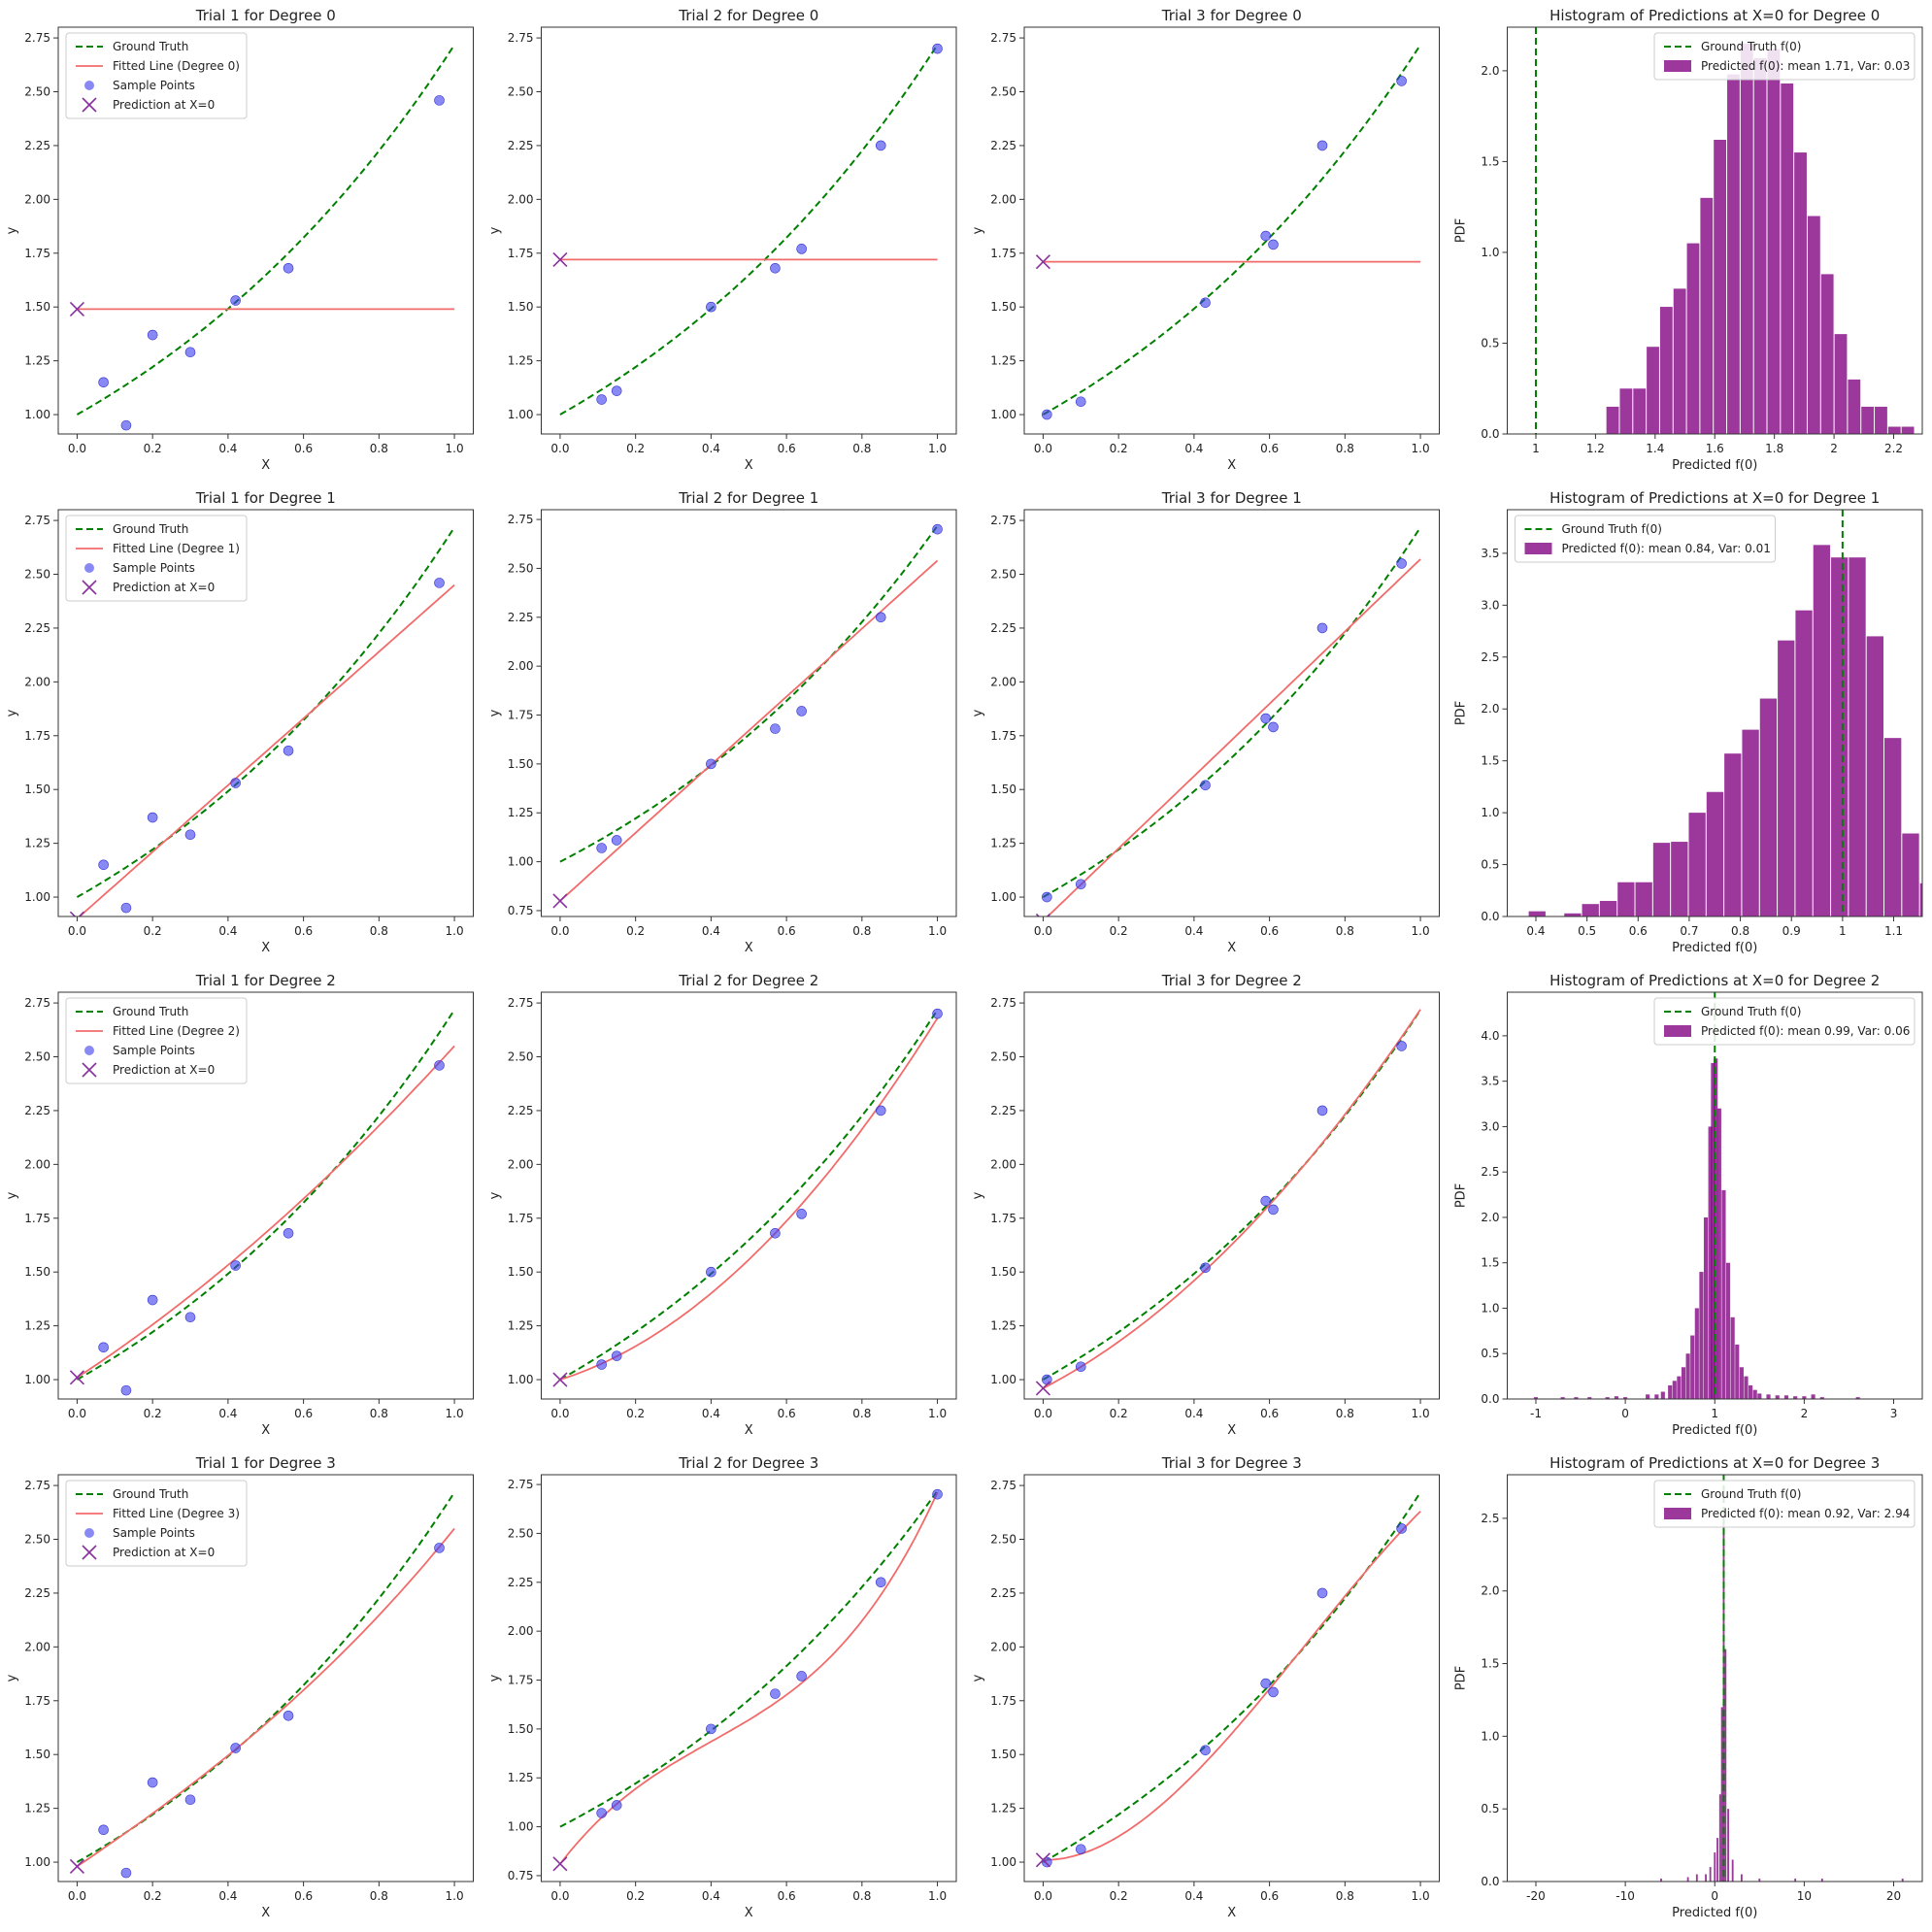 This screenshot has height=1932, width=1932. What do you see at coordinates (1269, 931) in the screenshot?
I see `x-tick-label: 0.6` at bounding box center [1269, 931].